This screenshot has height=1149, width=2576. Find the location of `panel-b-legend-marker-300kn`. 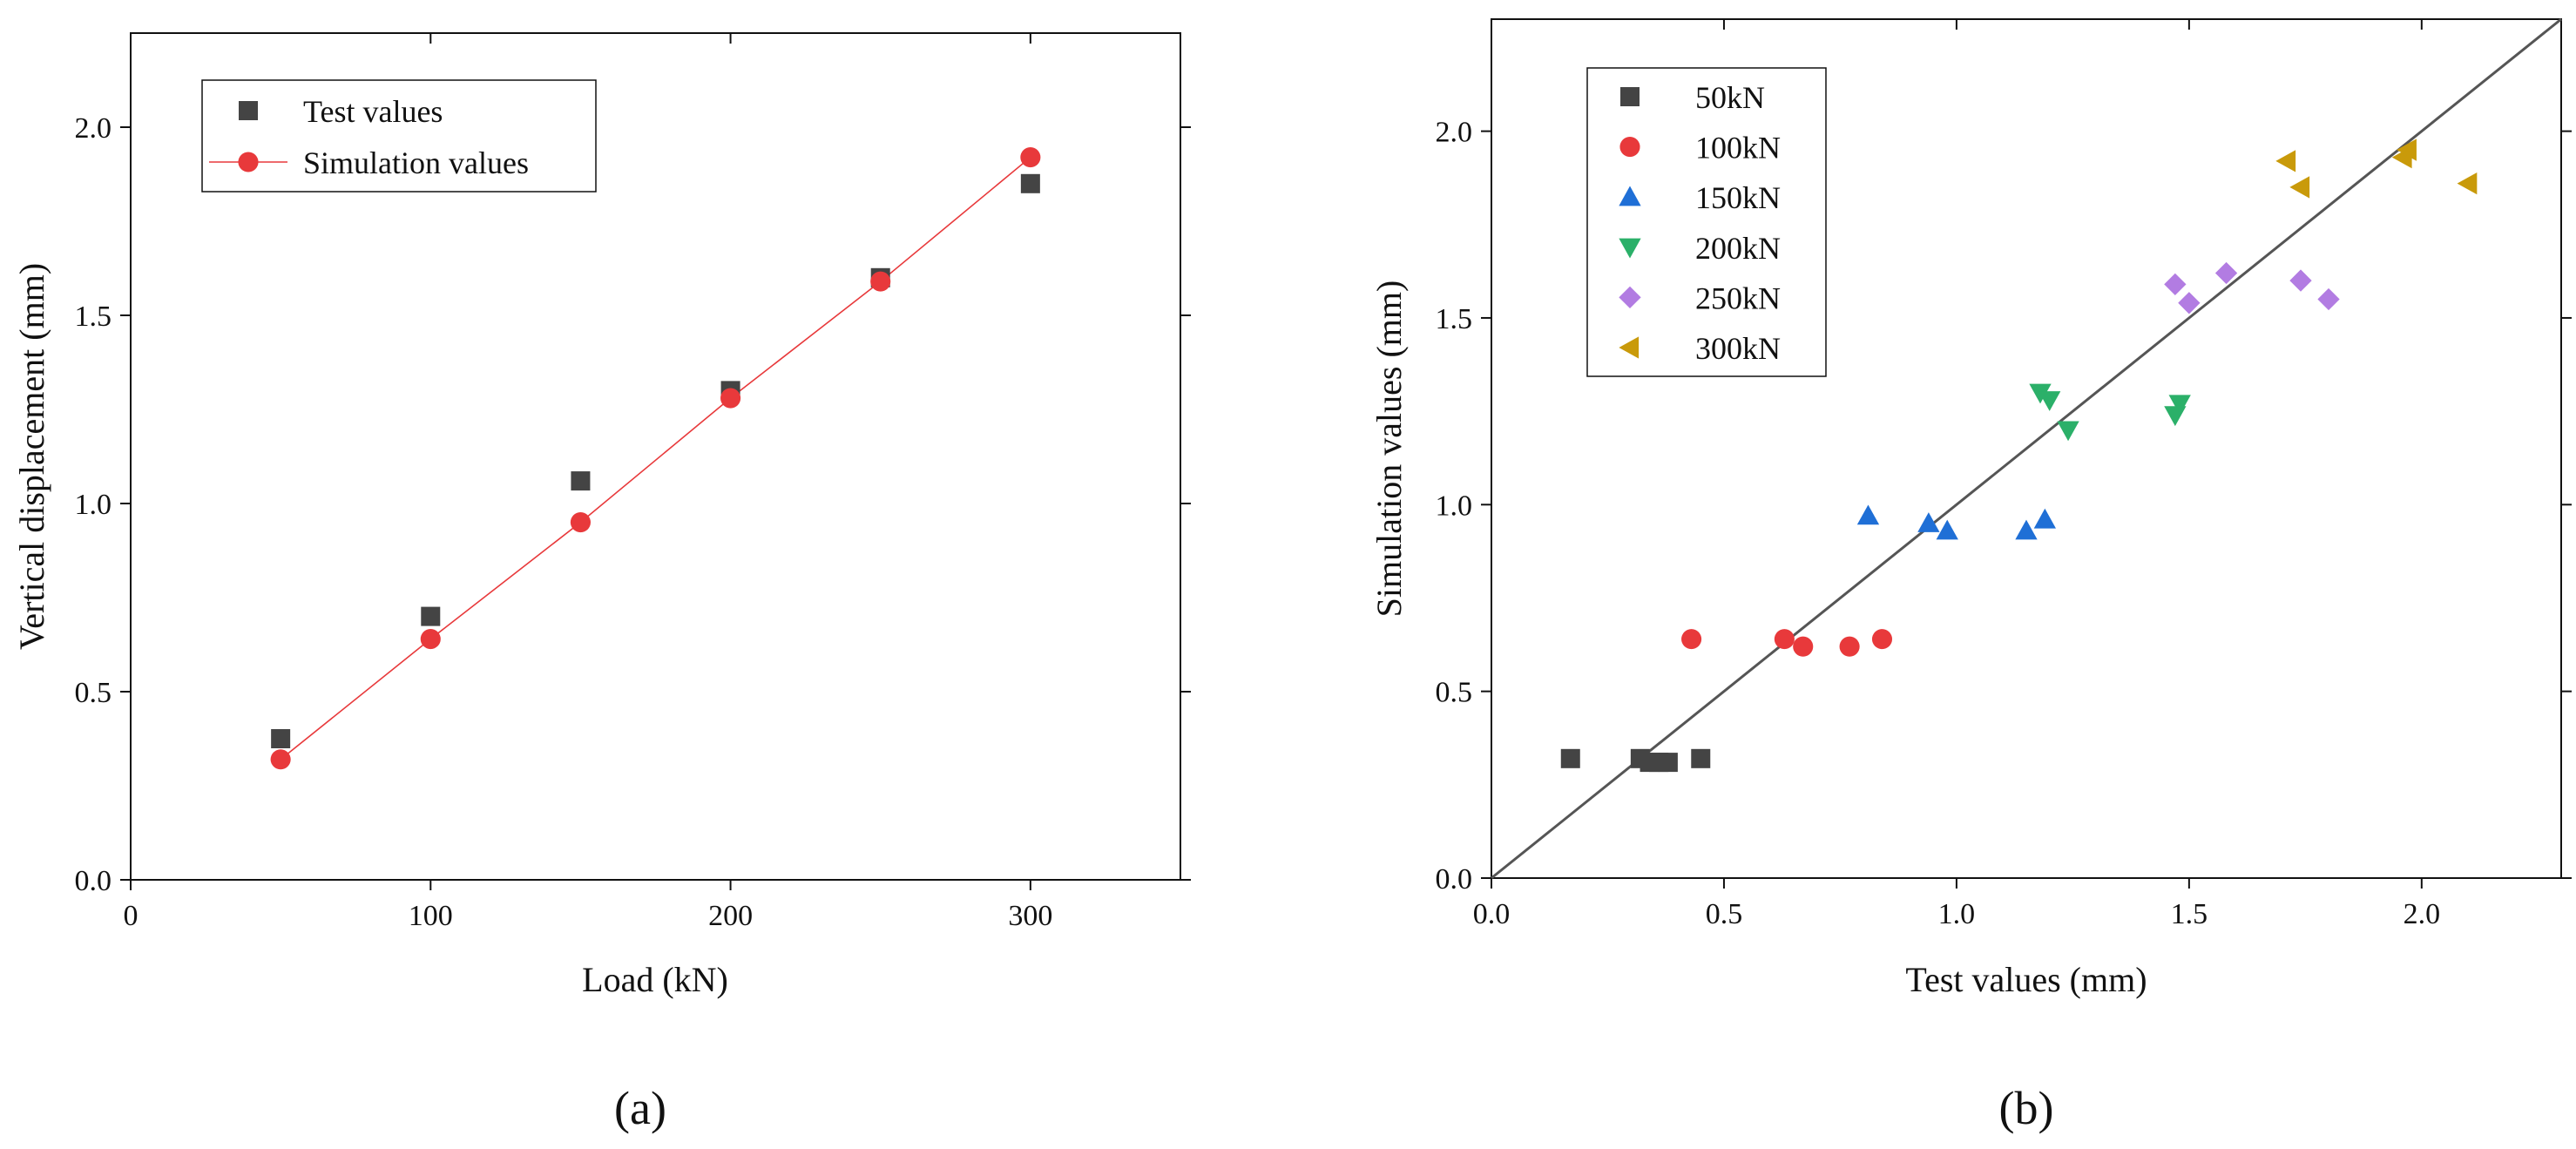

panel-b-legend-marker-300kn is located at coordinates (1629, 347).